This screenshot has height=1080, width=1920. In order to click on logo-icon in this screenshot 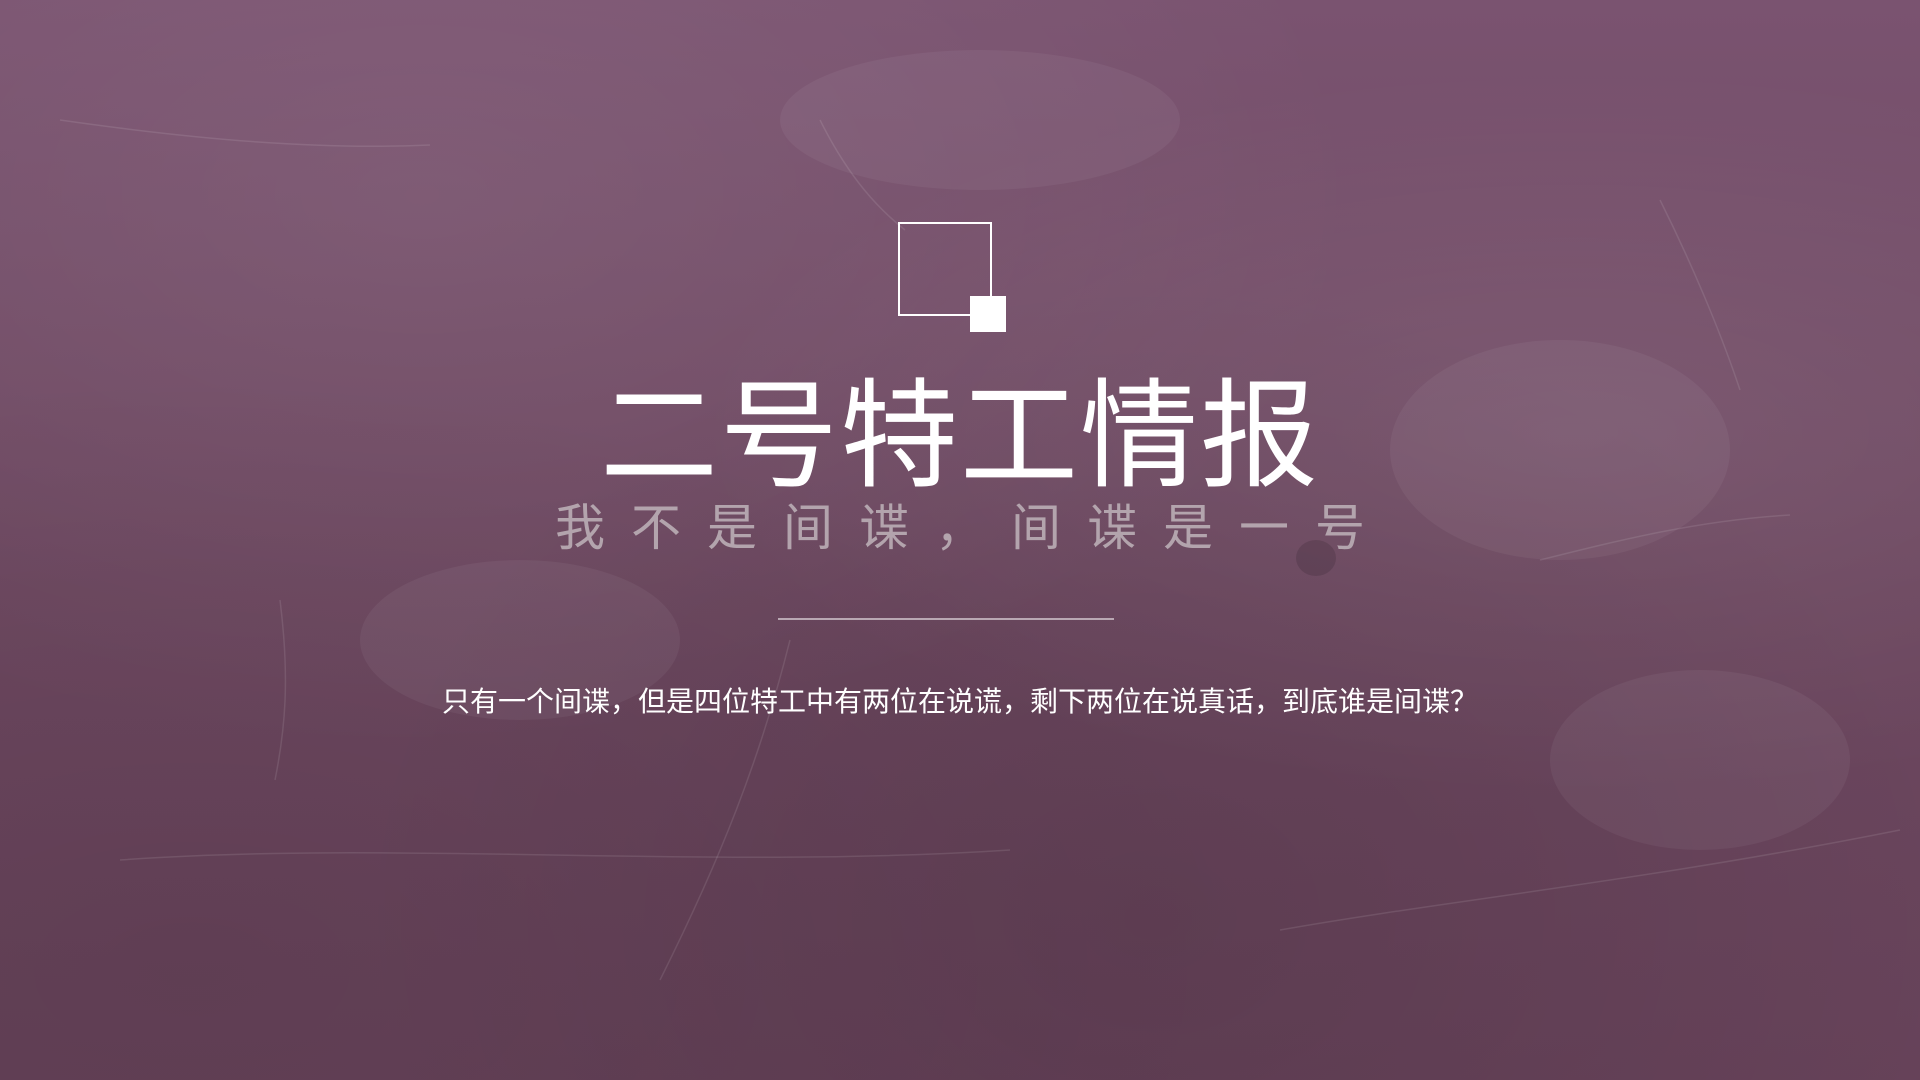, I will do `click(953, 278)`.